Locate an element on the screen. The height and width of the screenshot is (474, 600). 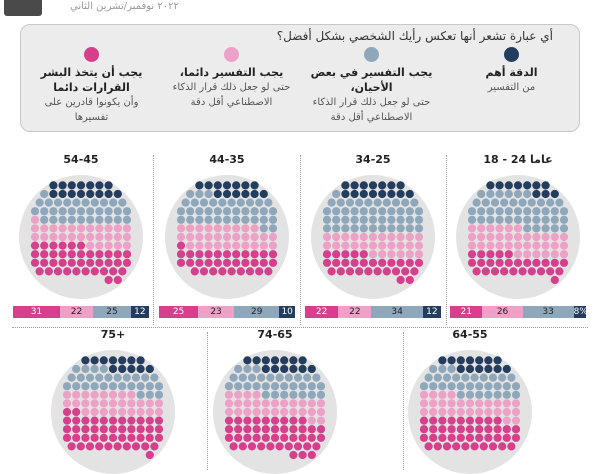
panel-age-label: 34-25 is located at coordinates (373, 159).